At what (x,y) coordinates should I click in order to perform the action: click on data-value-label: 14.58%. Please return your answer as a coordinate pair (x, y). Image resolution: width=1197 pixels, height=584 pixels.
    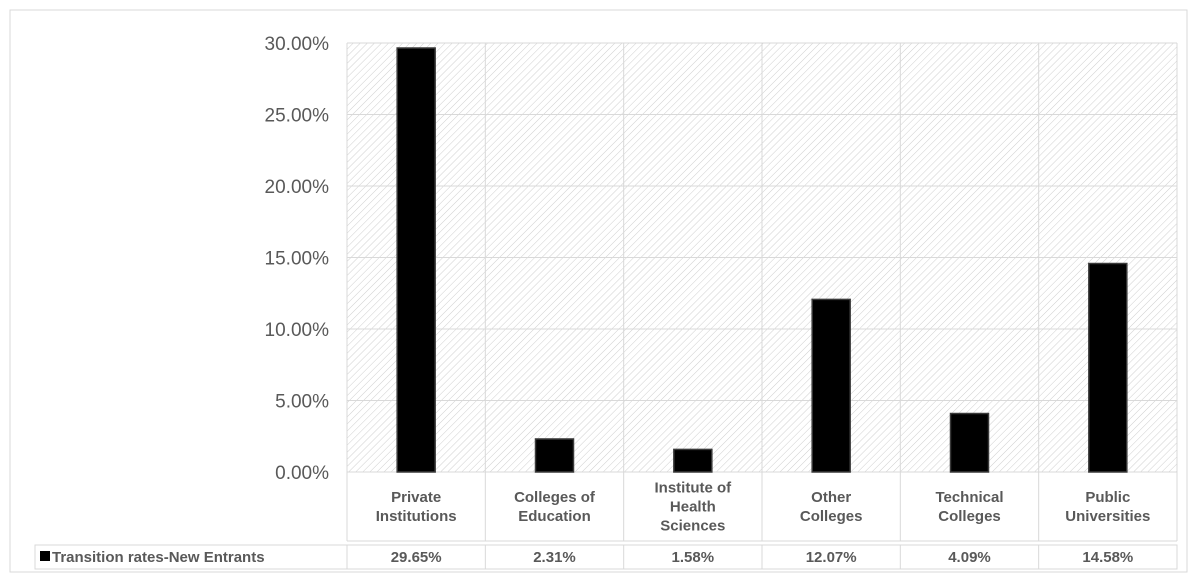
    Looking at the image, I should click on (1107, 557).